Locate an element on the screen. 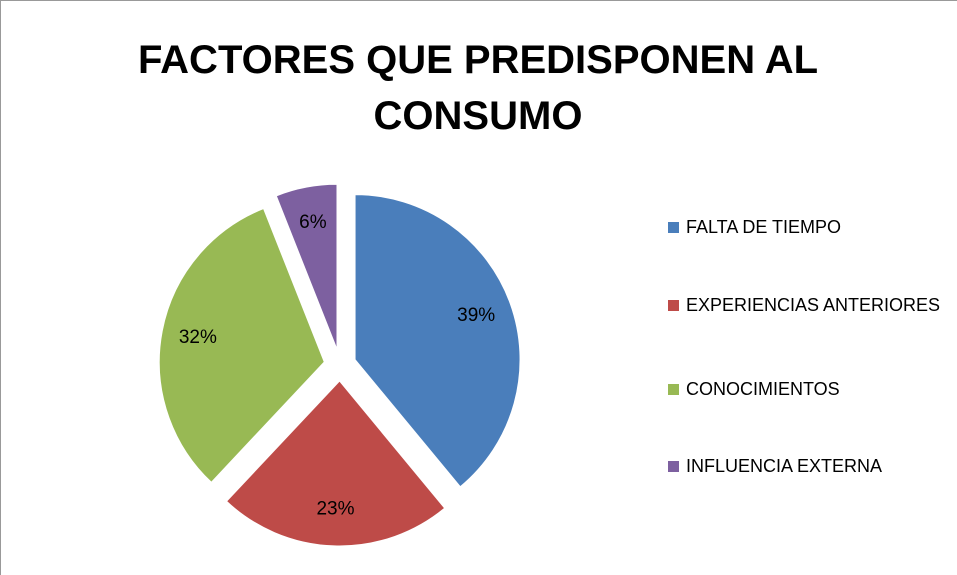  legend-label: EXPERIENCIAS ANTERIORES is located at coordinates (813, 305).